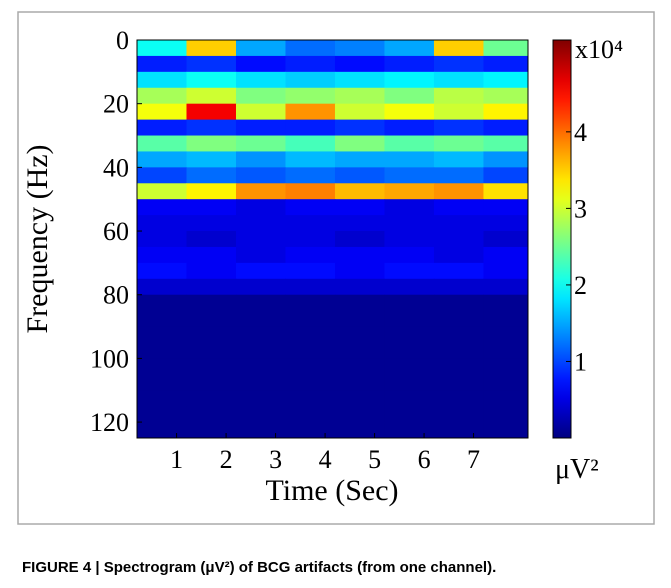 The width and height of the screenshot is (671, 588). Describe the element at coordinates (109, 358) in the screenshot. I see `y-tick-label: 100` at that location.